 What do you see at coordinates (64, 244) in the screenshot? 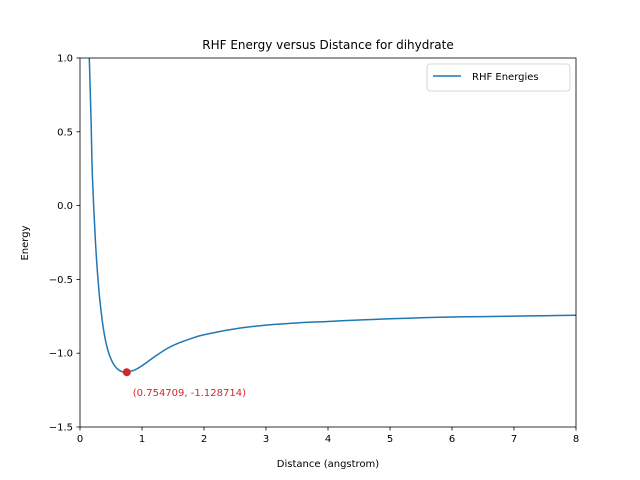
I see `y-axis-ticks: −1.5 −1.0 −0.5 0.0 0.5 1.0` at bounding box center [64, 244].